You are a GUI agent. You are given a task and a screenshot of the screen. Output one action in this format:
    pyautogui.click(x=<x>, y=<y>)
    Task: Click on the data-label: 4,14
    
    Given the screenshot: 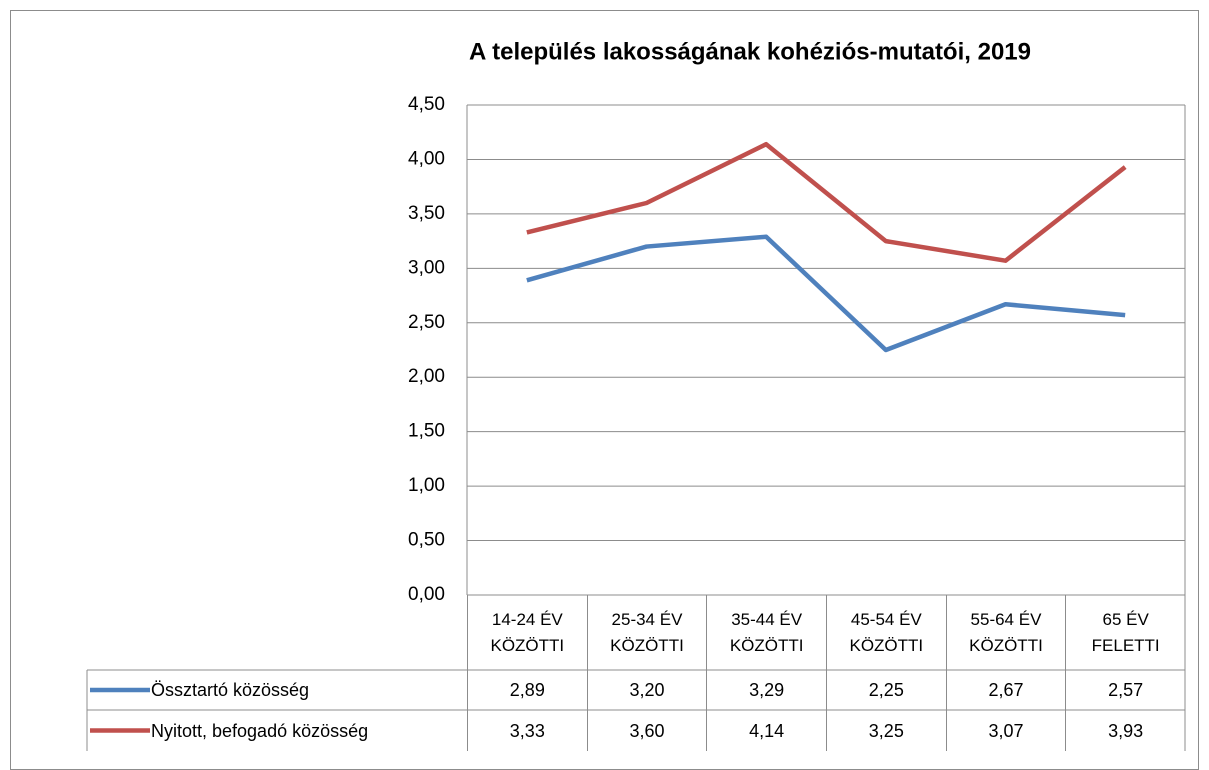 What is the action you would take?
    pyautogui.click(x=766, y=730)
    